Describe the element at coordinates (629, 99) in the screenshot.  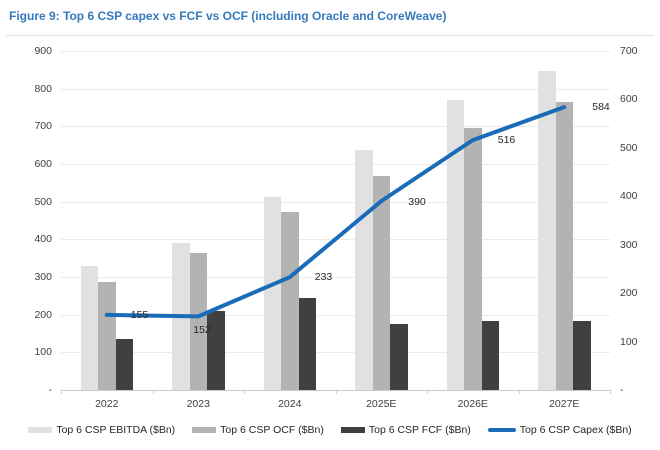
I see `right-axis-tick-label: 600` at that location.